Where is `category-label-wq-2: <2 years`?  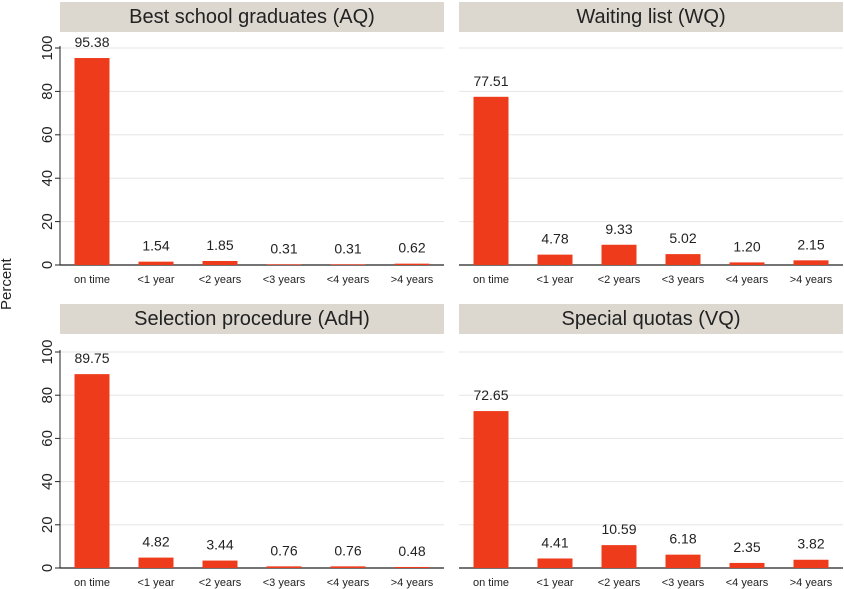 category-label-wq-2: <2 years is located at coordinates (619, 280).